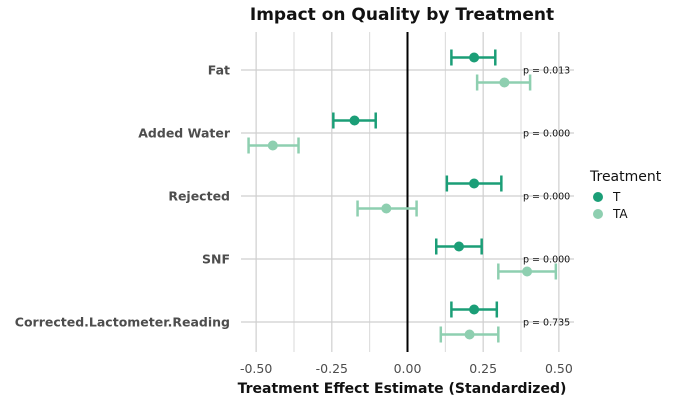 The image size is (680, 407). What do you see at coordinates (402, 389) in the screenshot?
I see `x-axis-label: Treatment Effect Estimate (Standardized)` at bounding box center [402, 389].